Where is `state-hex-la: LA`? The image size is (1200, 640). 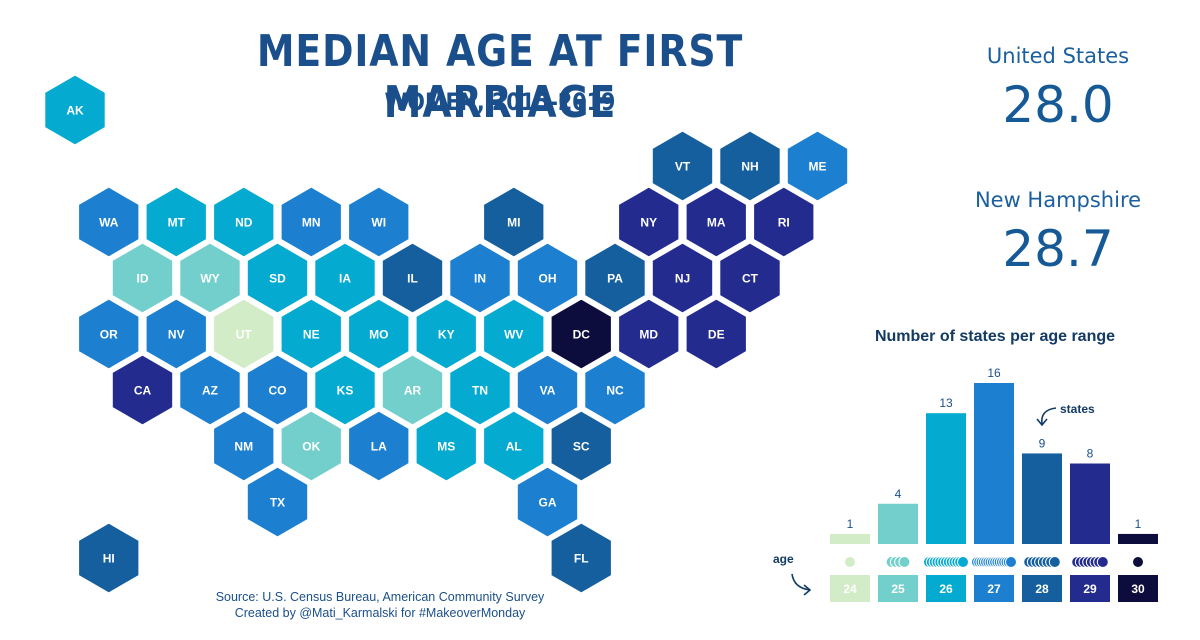
state-hex-la: LA is located at coordinates (379, 446).